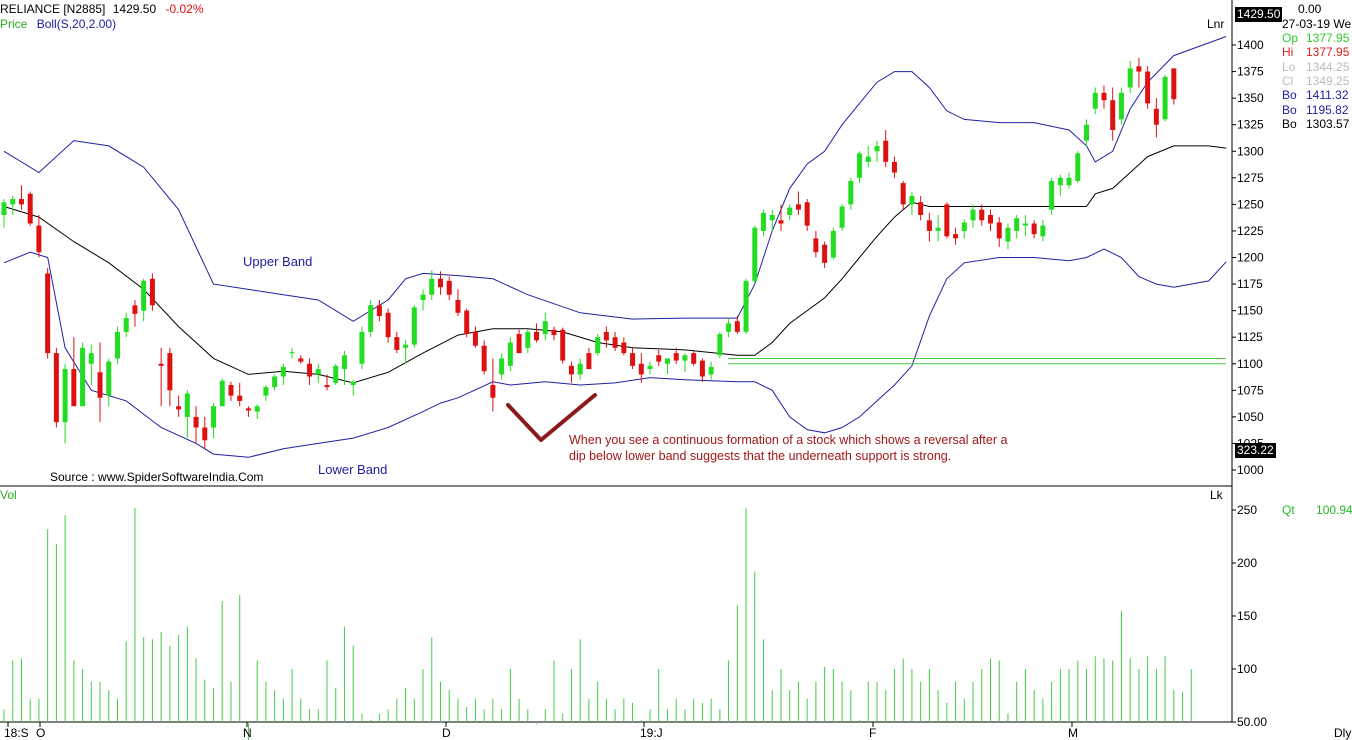 This screenshot has width=1352, height=740. I want to click on price-badge: 1429.50, so click(1259, 14).